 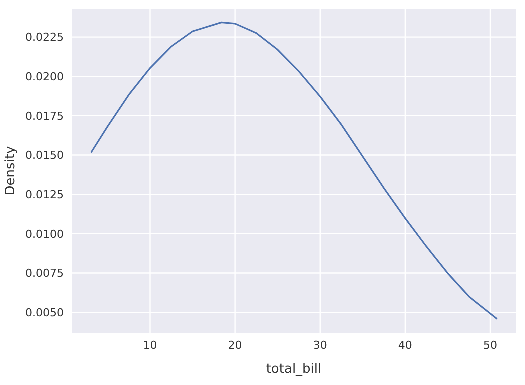 I want to click on y-tick-label: 0.0100, so click(x=45, y=234).